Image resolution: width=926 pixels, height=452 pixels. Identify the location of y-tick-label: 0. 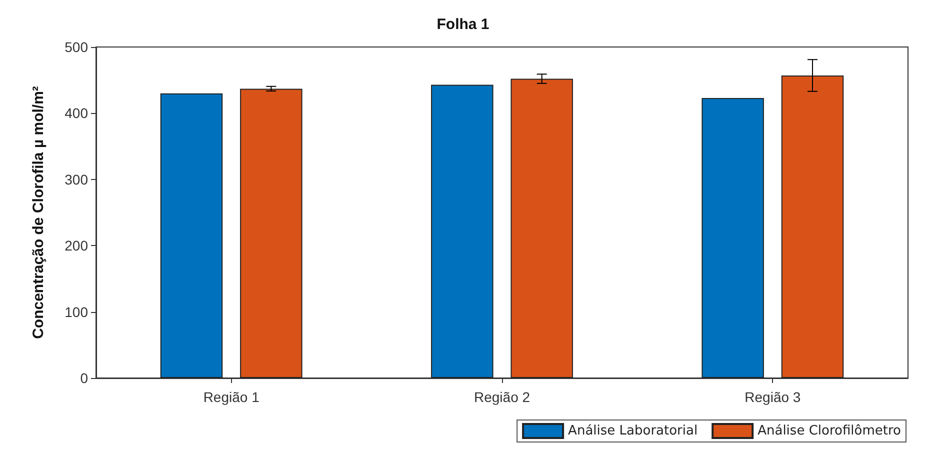
(84, 378).